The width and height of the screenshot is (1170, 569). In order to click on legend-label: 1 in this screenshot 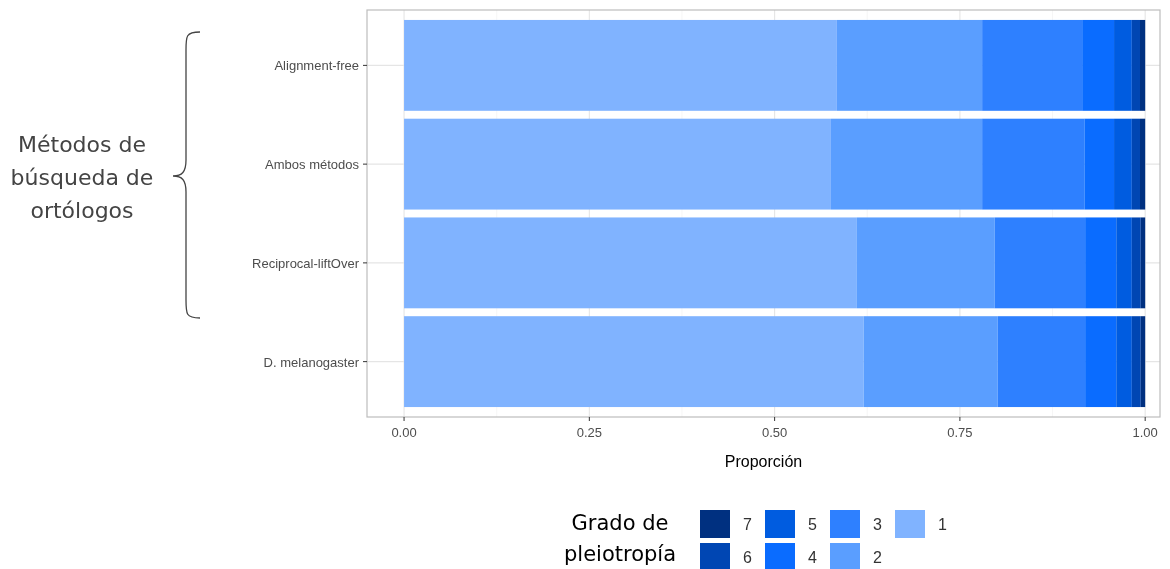, I will do `click(942, 524)`.